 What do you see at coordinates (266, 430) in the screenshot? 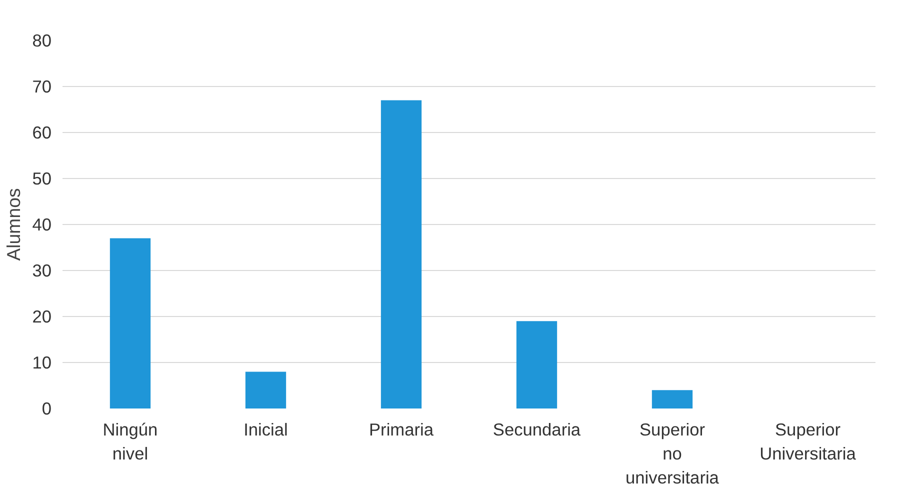
I see `x-tick-label: Inicial` at bounding box center [266, 430].